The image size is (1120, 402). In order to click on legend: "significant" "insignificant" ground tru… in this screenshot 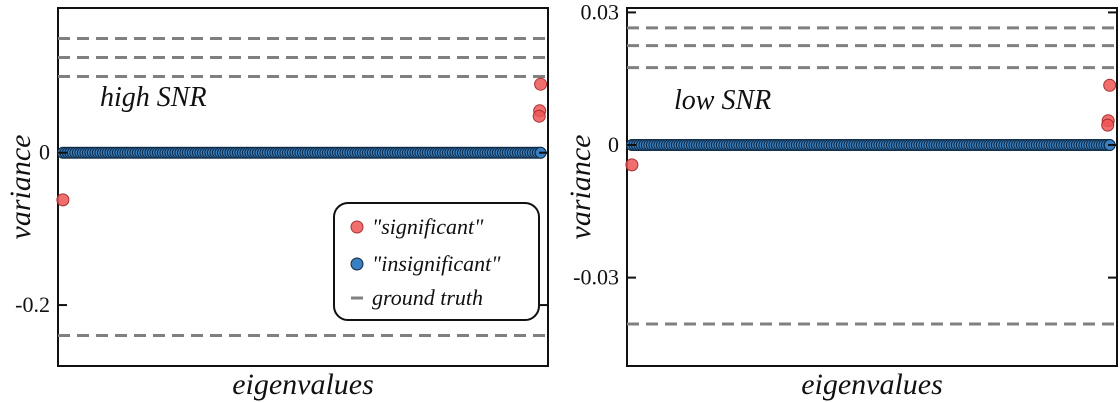, I will do `click(436, 261)`.